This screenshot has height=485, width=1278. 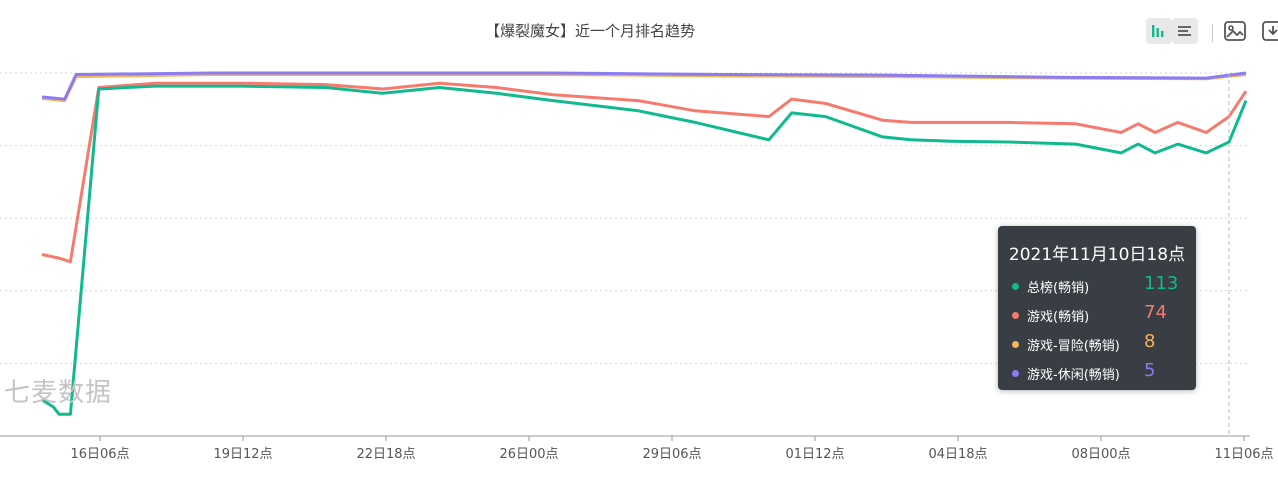 What do you see at coordinates (1212, 33) in the screenshot?
I see `toolbox-separator` at bounding box center [1212, 33].